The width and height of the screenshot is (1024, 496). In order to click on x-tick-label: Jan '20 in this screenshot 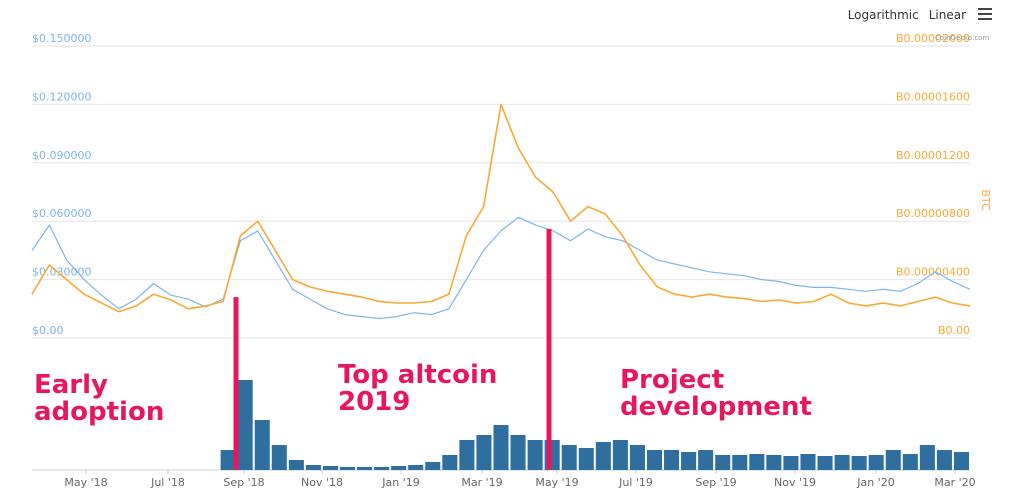, I will do `click(875, 482)`.